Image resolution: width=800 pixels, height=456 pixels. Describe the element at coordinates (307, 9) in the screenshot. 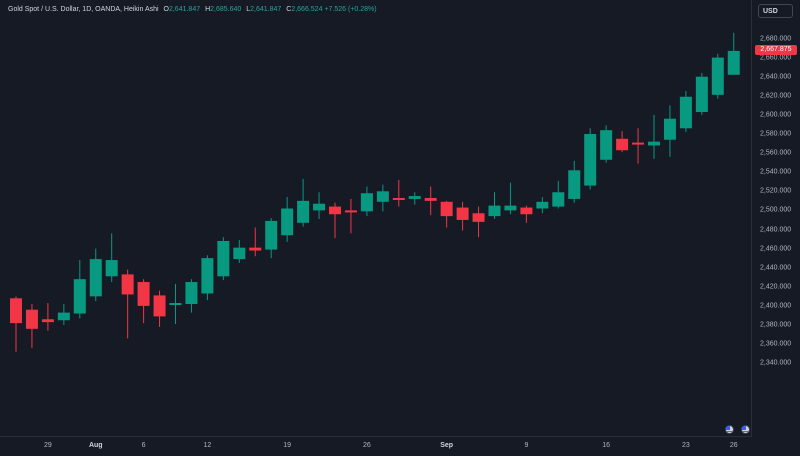

I see `legend-close-value: 2,666.524` at that location.